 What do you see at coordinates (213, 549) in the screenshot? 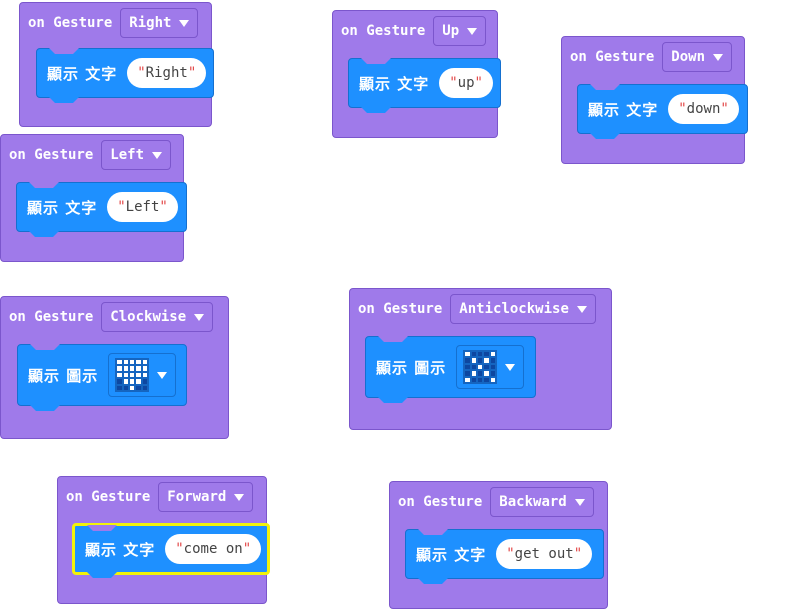
I see `string-input: " come on "` at bounding box center [213, 549].